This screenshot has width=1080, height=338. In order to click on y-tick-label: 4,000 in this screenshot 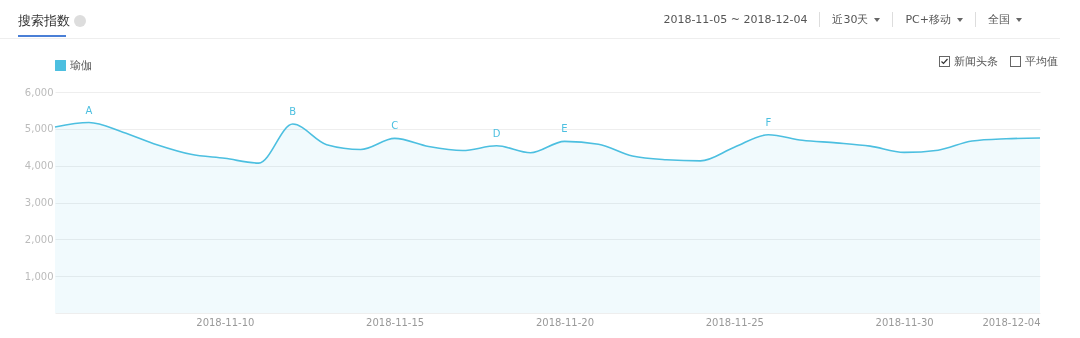, I will do `click(39, 166)`.